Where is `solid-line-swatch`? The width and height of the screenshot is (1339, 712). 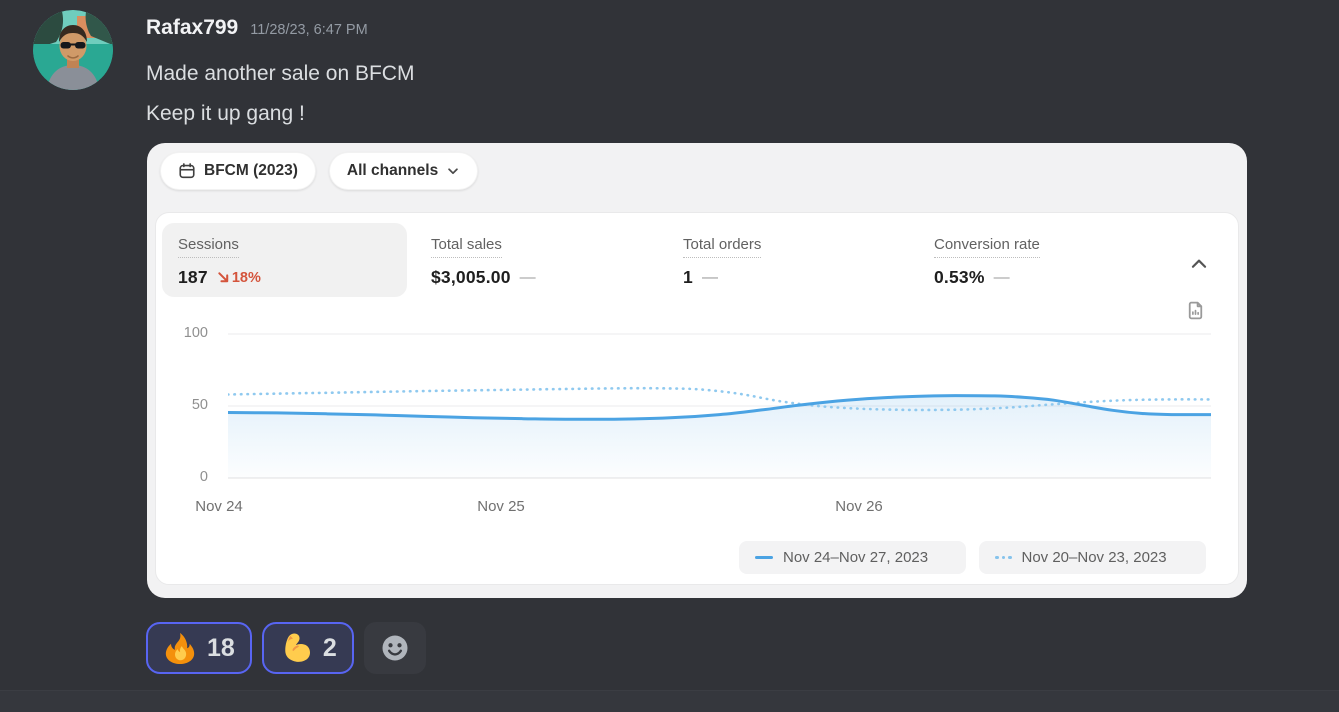 solid-line-swatch is located at coordinates (764, 557).